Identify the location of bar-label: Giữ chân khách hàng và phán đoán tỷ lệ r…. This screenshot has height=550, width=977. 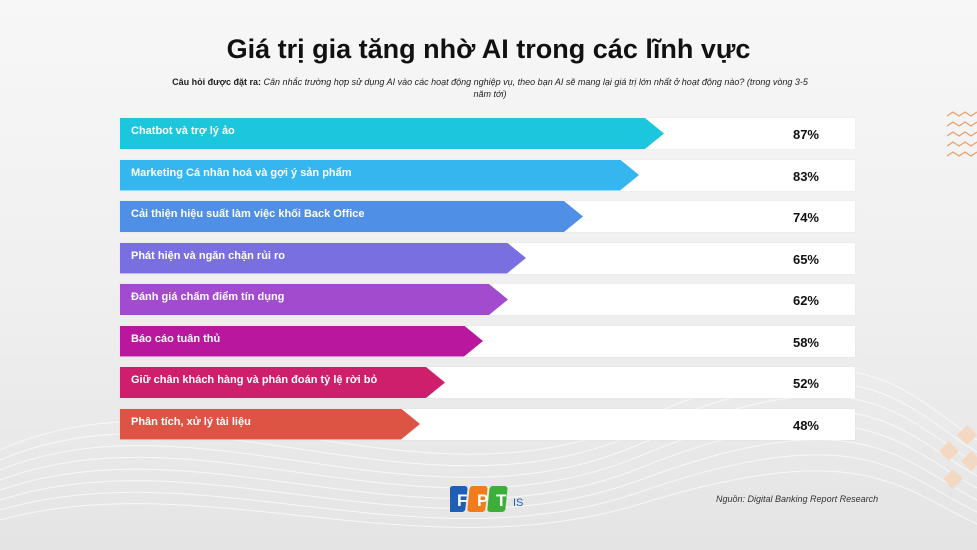
(254, 380).